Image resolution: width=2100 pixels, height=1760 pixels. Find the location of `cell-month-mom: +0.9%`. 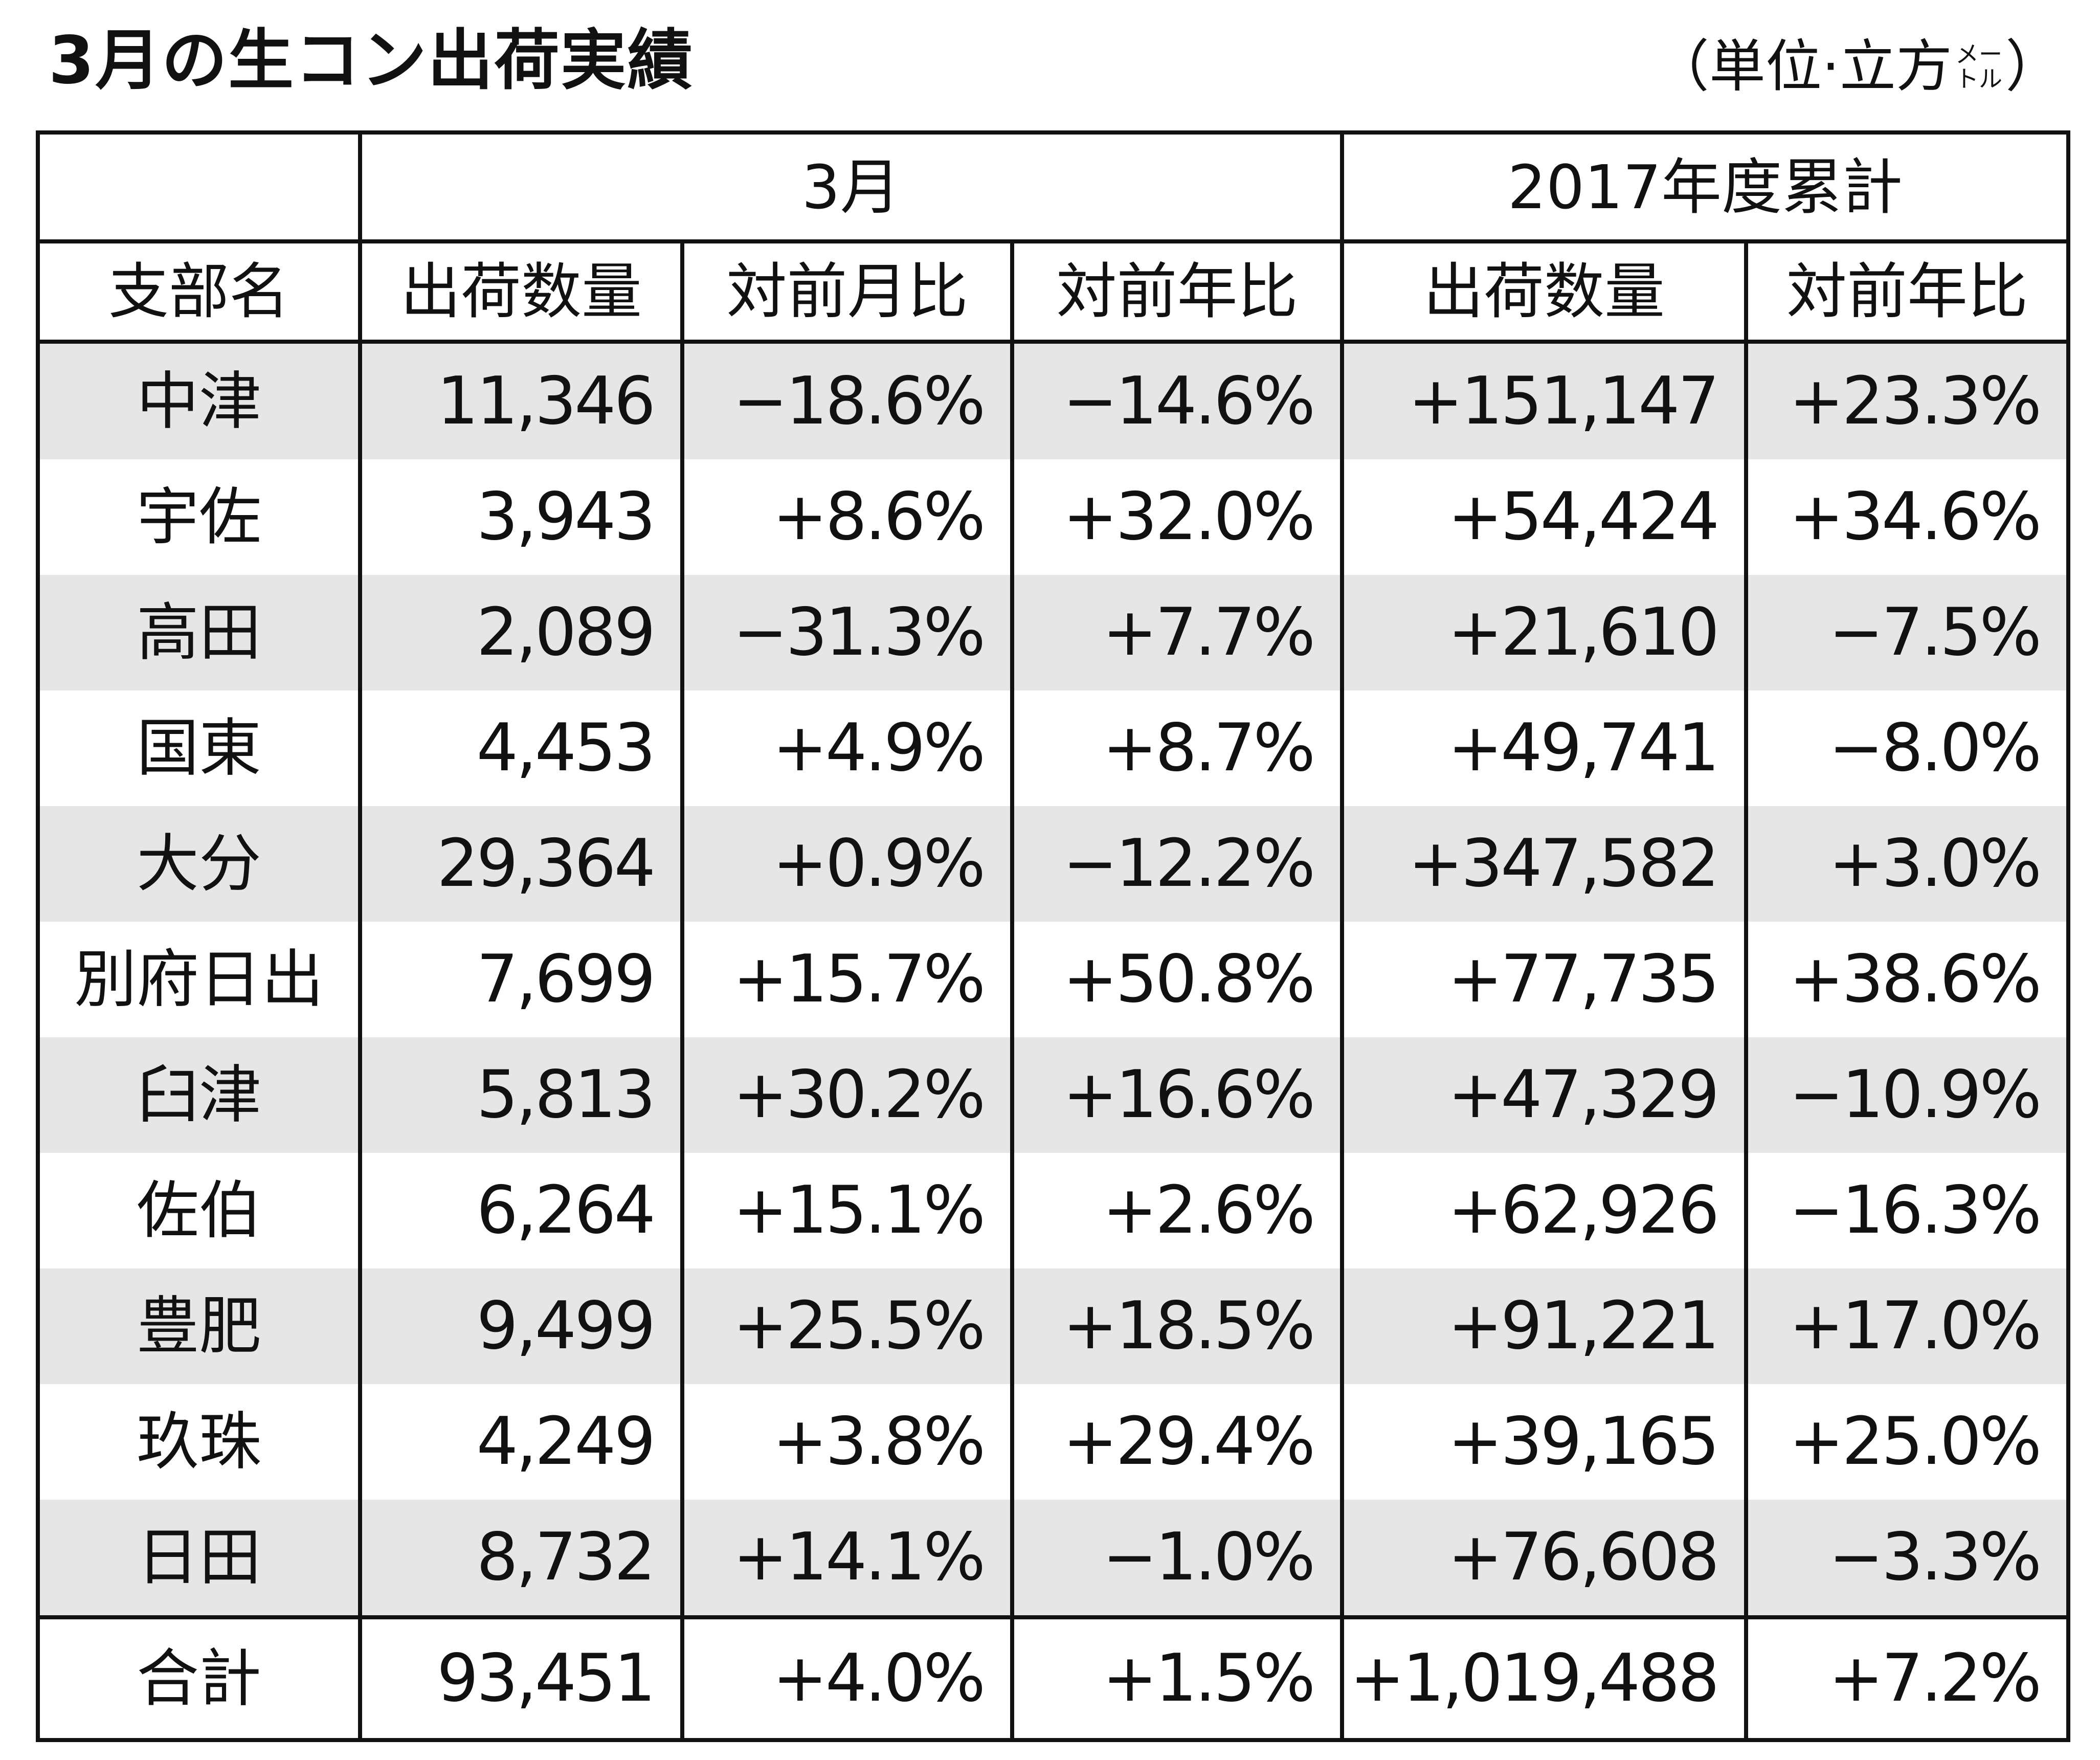

cell-month-mom: +0.9% is located at coordinates (847, 864).